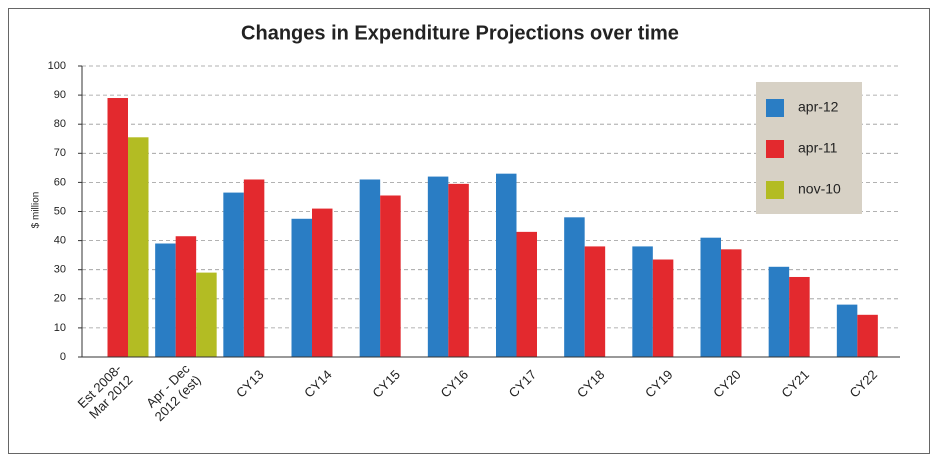 This screenshot has height=454, width=938. What do you see at coordinates (60, 211) in the screenshot?
I see `y-tick-label: 50` at bounding box center [60, 211].